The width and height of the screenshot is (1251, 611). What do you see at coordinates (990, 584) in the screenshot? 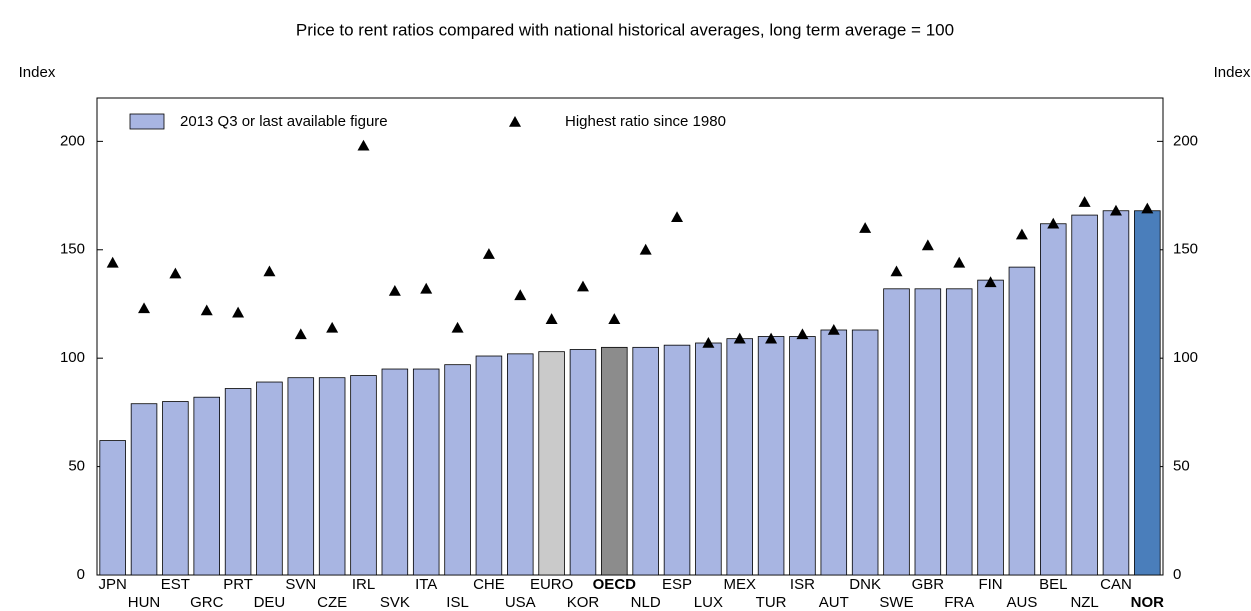
I see `x-tick-label: FIN` at bounding box center [990, 584].